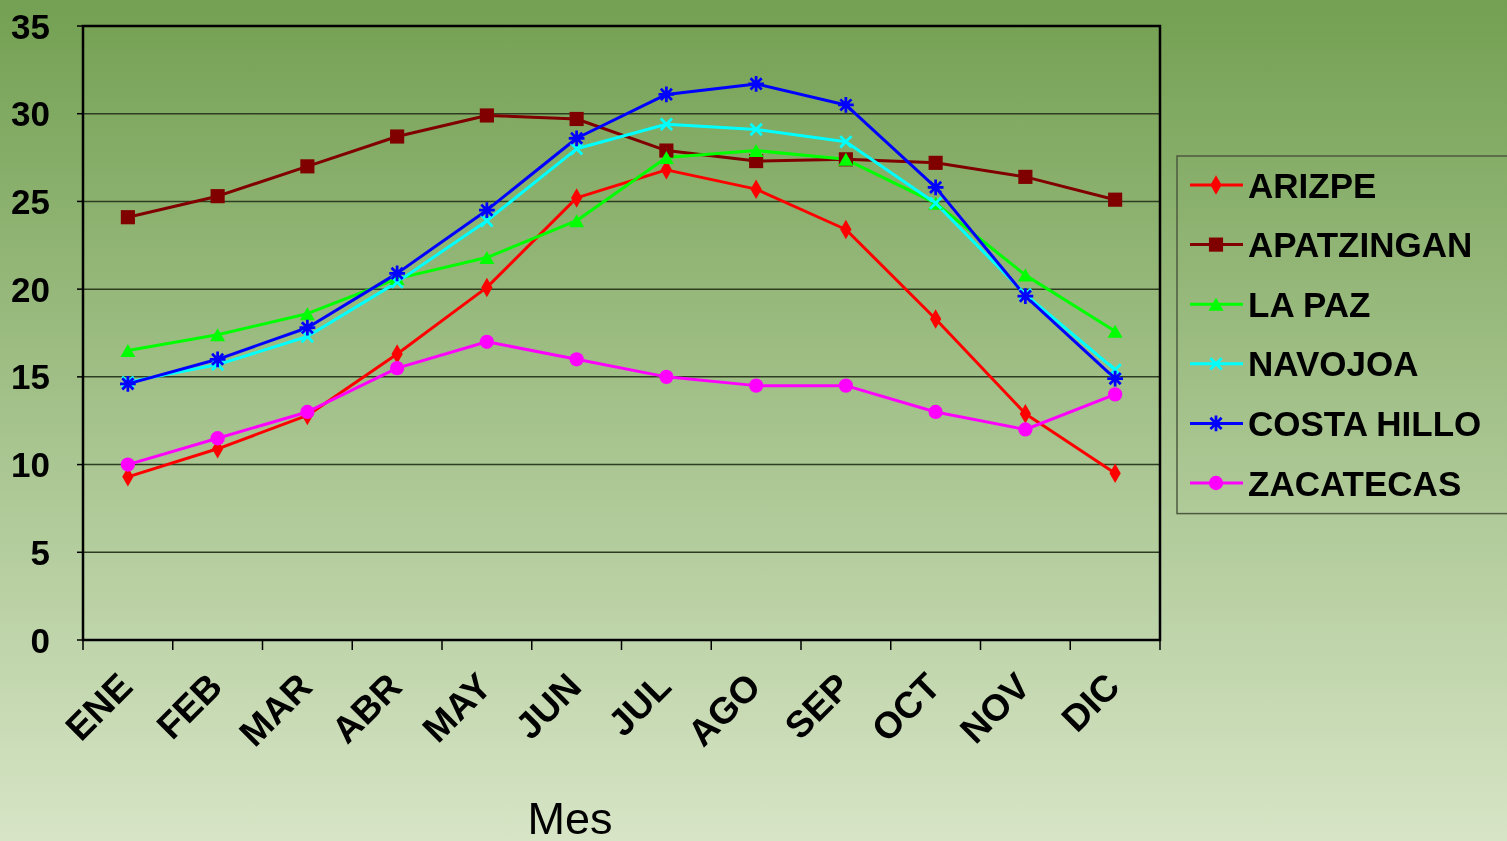 This screenshot has width=1507, height=841. What do you see at coordinates (30, 114) in the screenshot?
I see `y-tick-label: 30` at bounding box center [30, 114].